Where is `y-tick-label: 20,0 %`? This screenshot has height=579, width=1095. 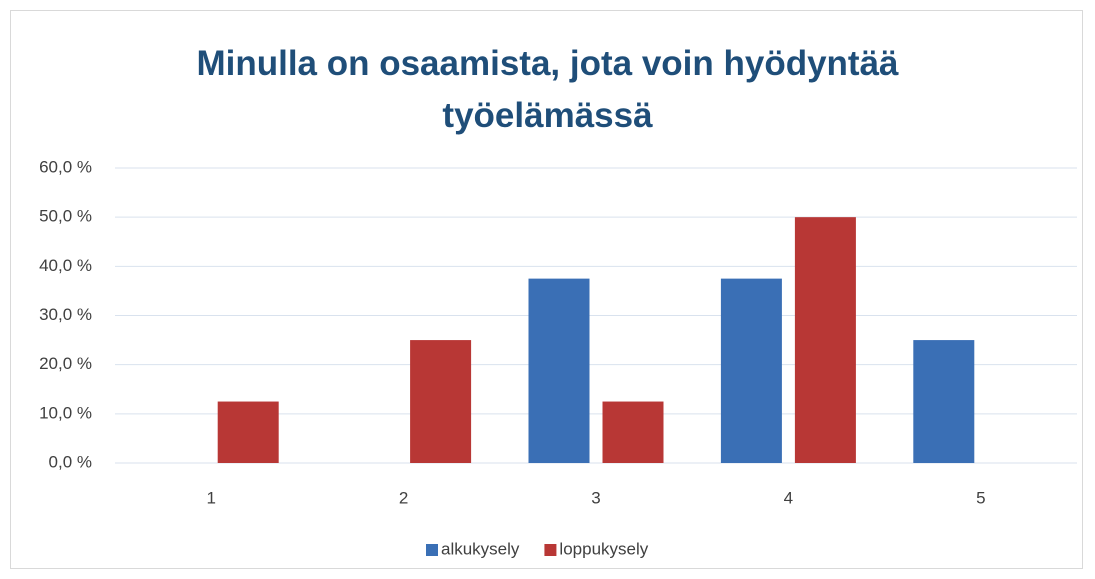
y-tick-label: 20,0 % is located at coordinates (65, 363).